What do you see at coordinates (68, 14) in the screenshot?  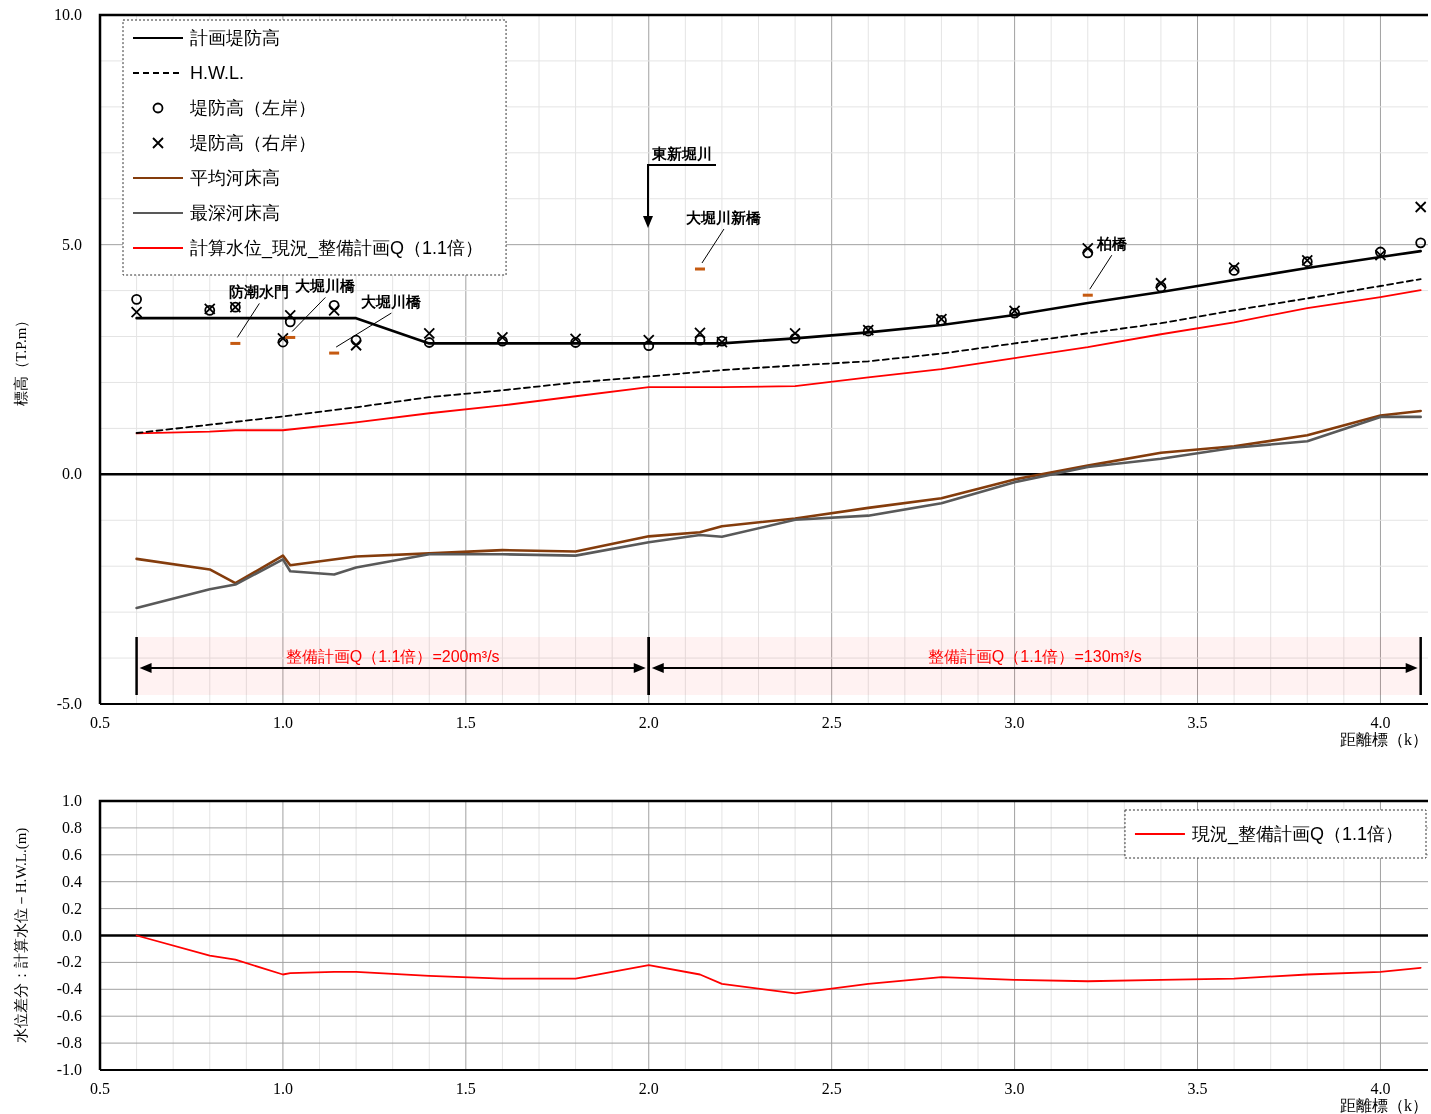 I see `y-tick-label: 10.0` at bounding box center [68, 14].